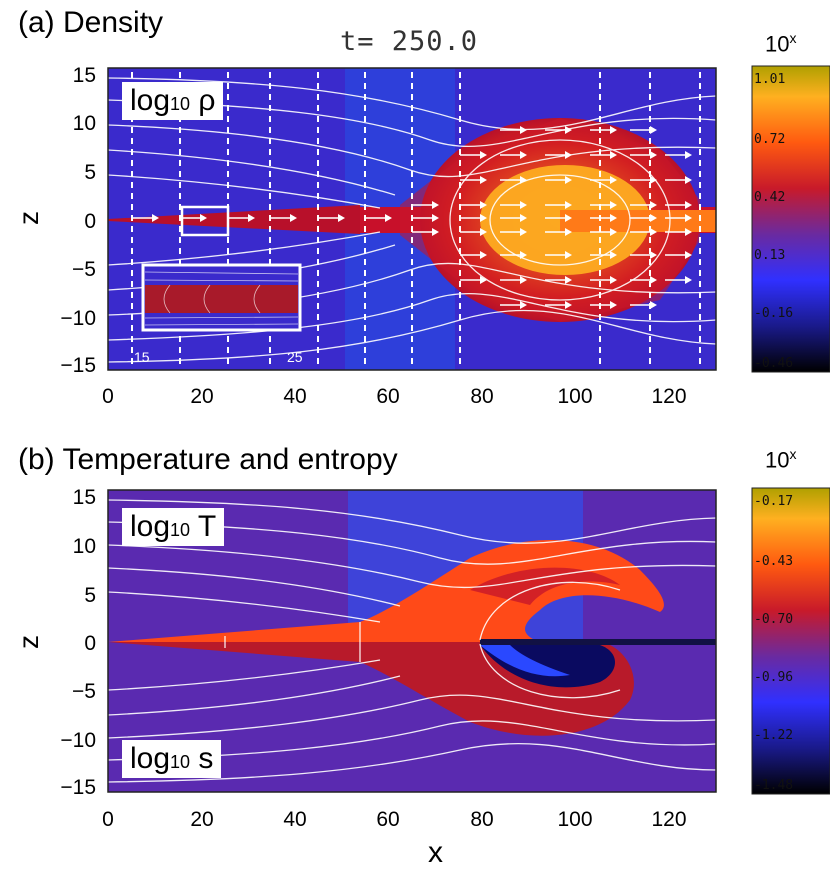  Describe the element at coordinates (790, 219) in the screenshot. I see `colorbar-a` at that location.